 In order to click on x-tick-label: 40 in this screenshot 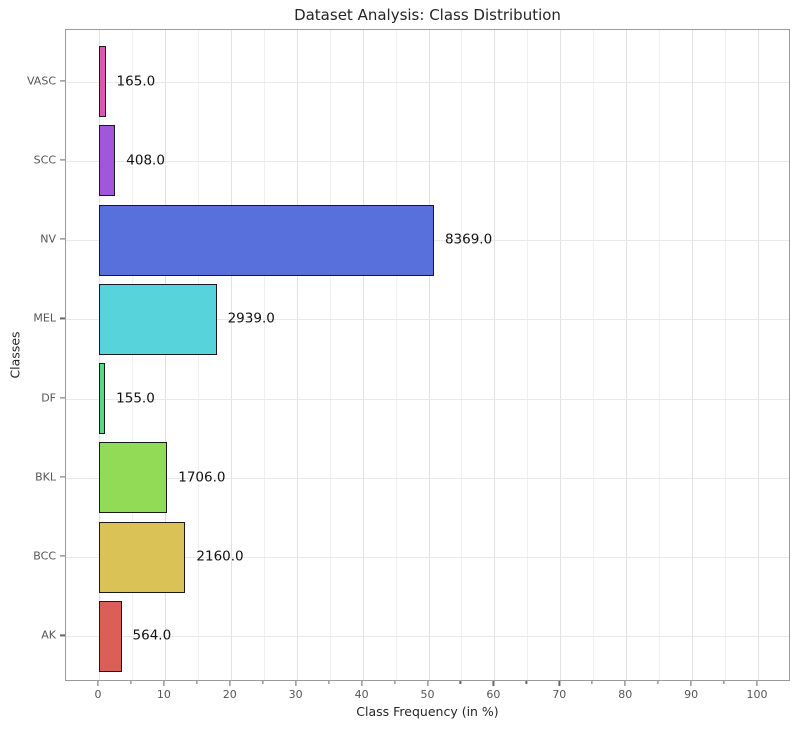, I will do `click(361, 694)`.